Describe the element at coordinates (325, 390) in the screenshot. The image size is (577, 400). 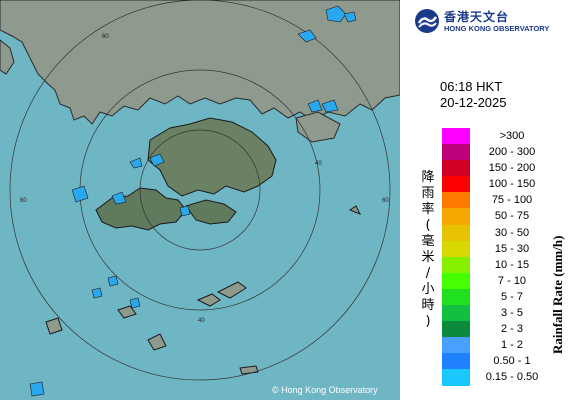
I see `copyright-text: © Hong Kong Observatory` at that location.